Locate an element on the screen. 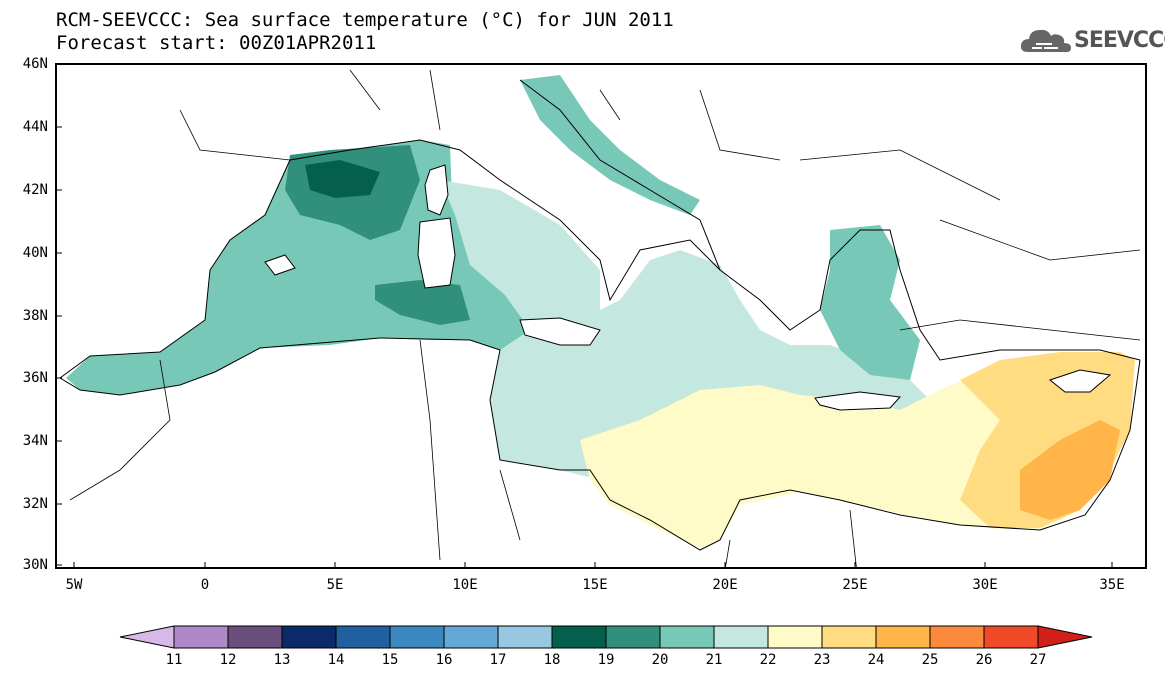  colorbar-label: 15 is located at coordinates (390, 660).